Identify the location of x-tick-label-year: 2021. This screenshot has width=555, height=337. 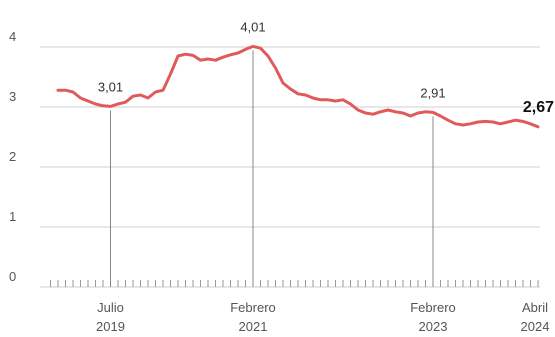
(253, 326).